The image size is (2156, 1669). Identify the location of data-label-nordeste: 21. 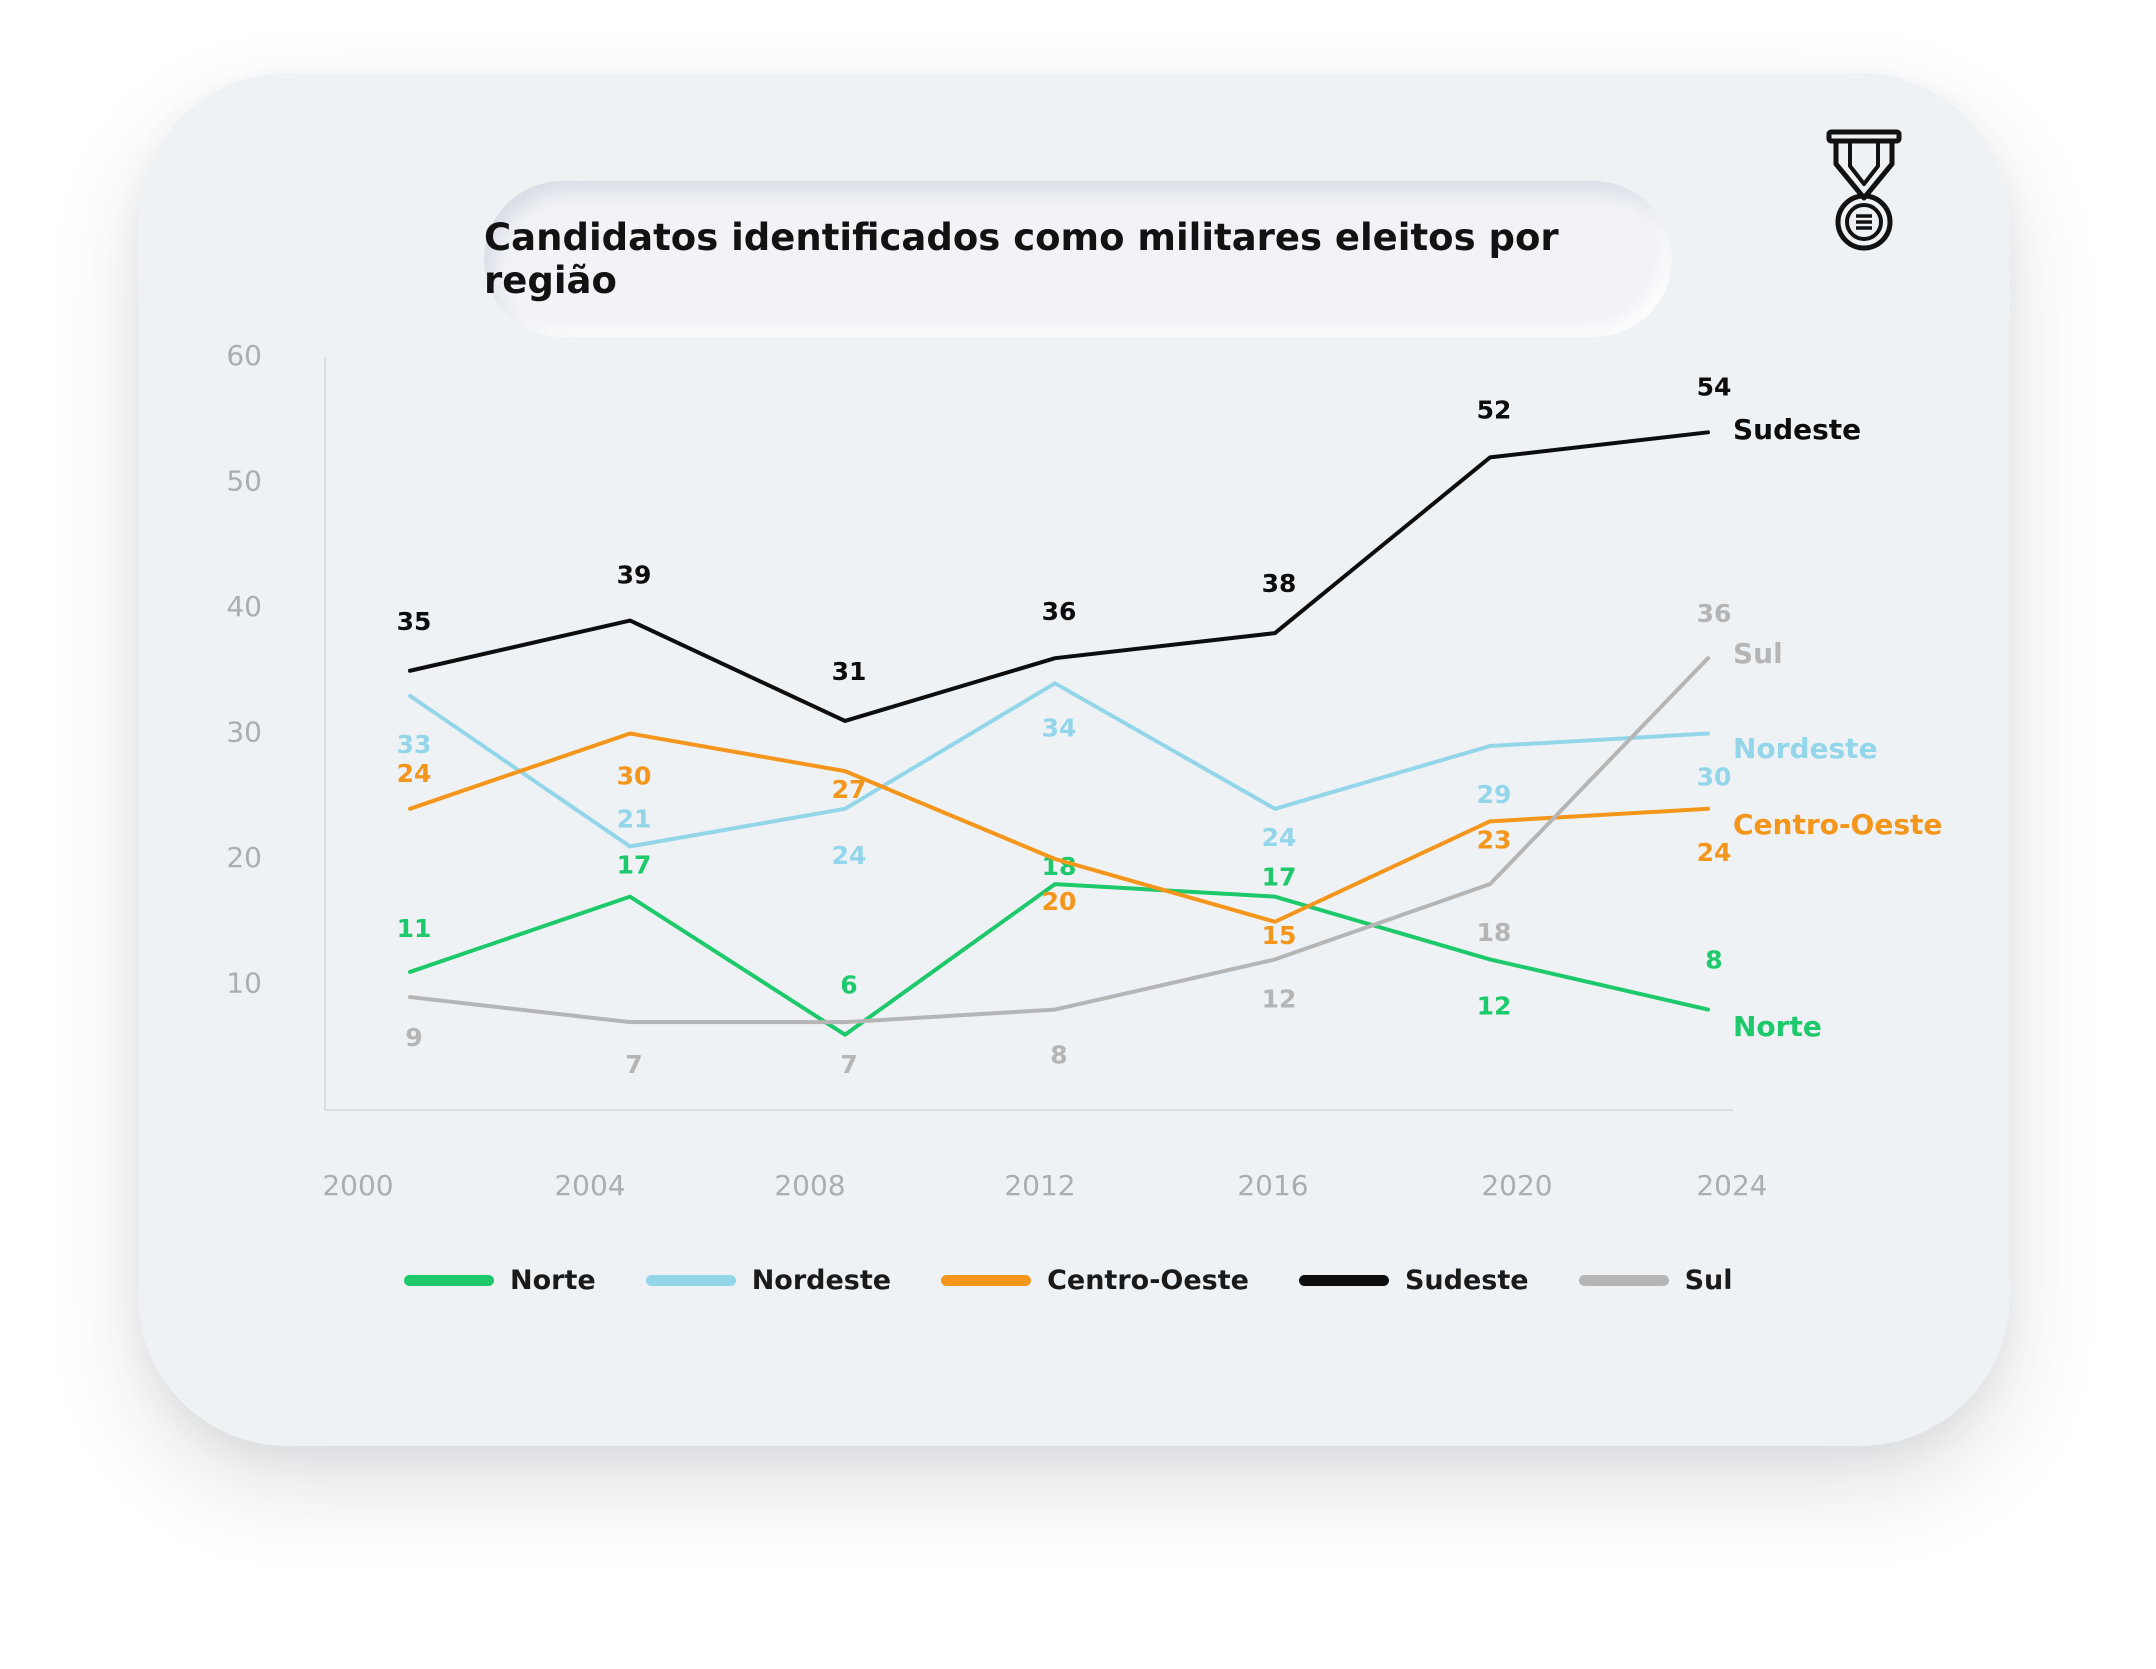
(634, 818).